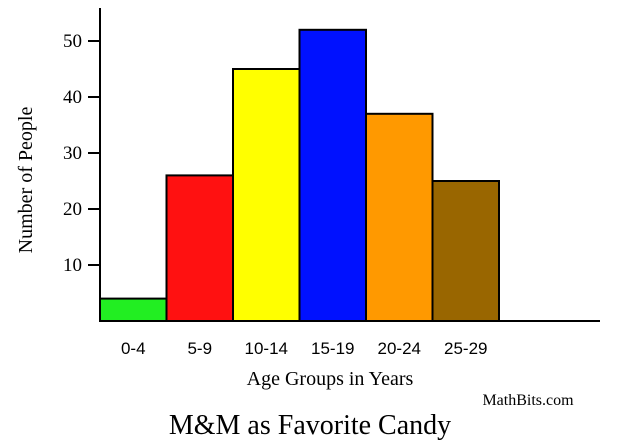 This screenshot has height=445, width=632. I want to click on y-axis-title: Number of People, so click(26, 180).